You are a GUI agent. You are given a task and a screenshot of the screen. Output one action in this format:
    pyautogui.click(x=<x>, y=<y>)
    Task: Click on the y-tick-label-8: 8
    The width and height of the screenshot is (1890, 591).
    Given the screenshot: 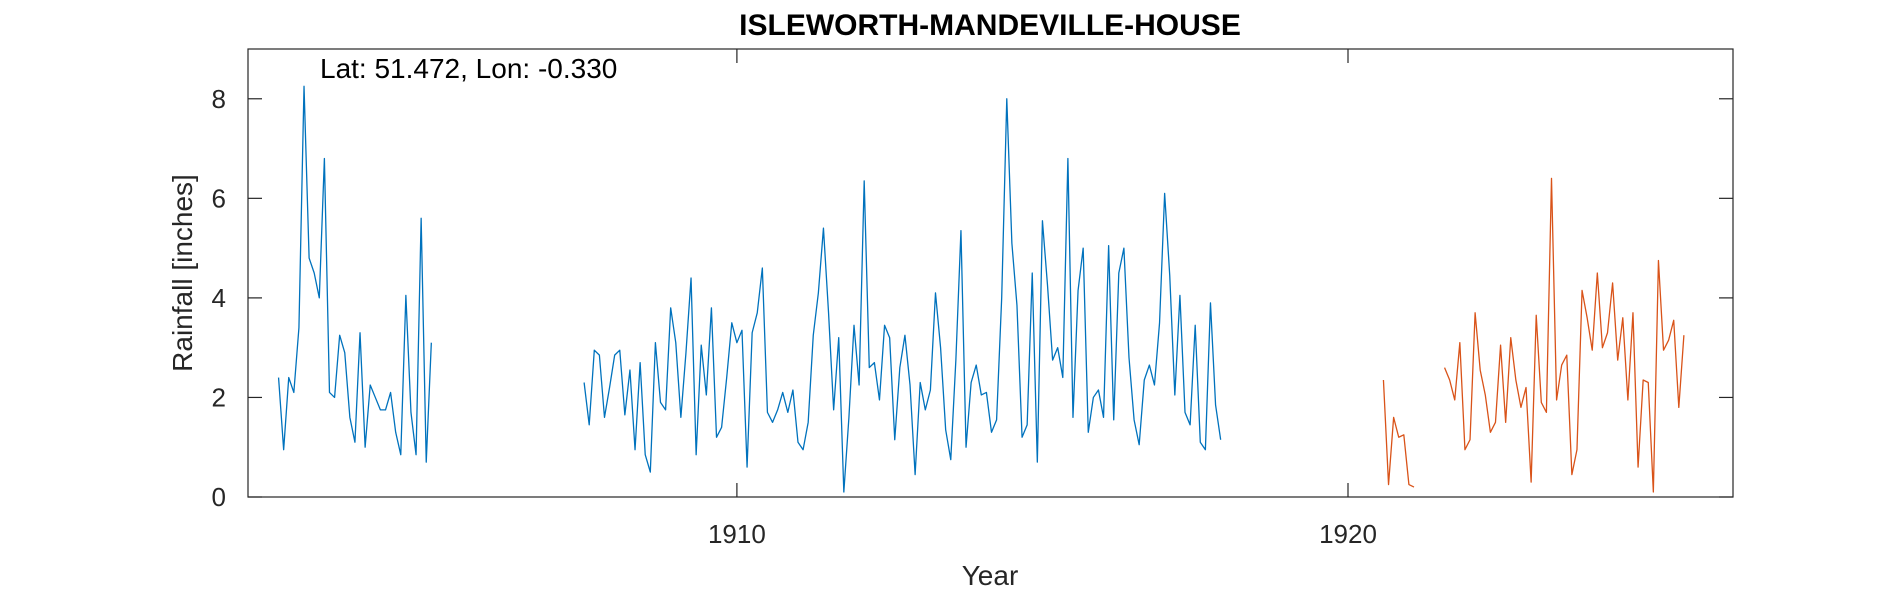 What is the action you would take?
    pyautogui.click(x=219, y=99)
    